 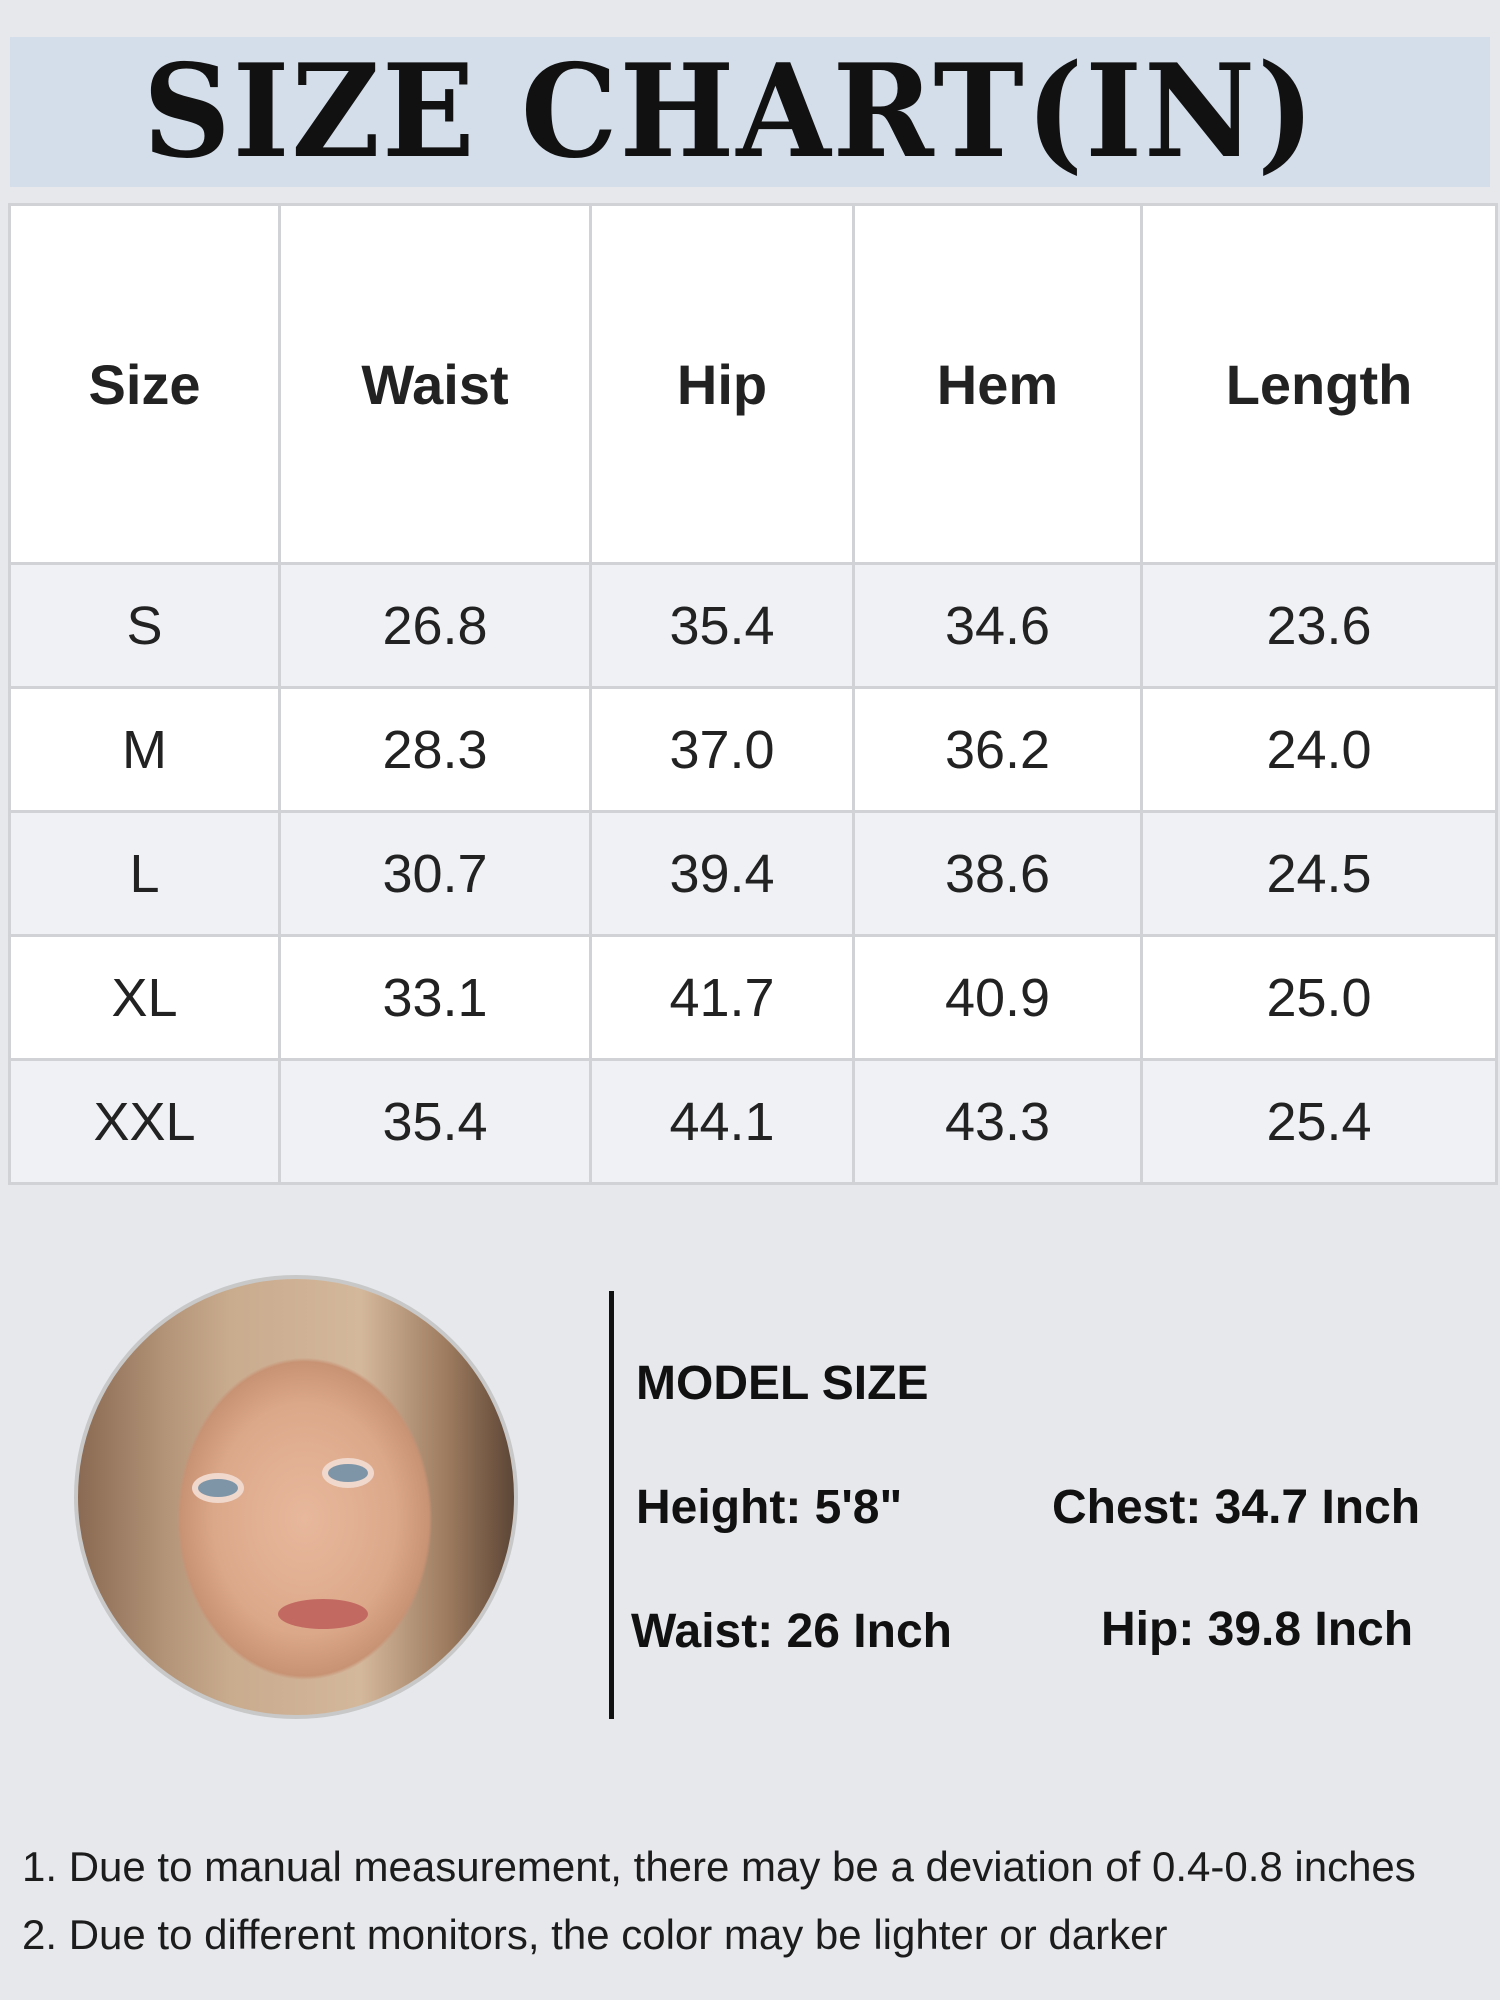 I want to click on header-length: Length, so click(x=1319, y=384).